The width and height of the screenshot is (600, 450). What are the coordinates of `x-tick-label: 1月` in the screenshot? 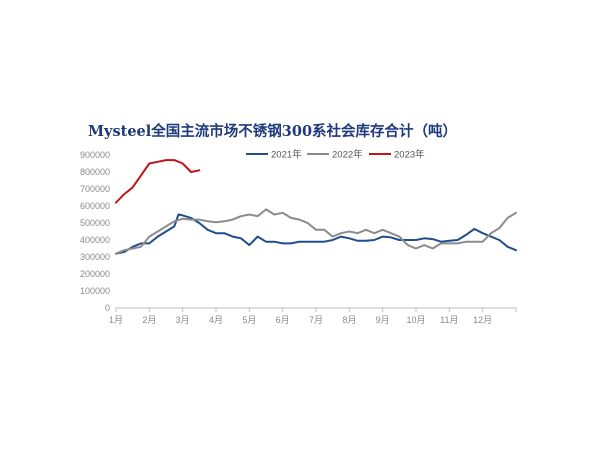 It's located at (116, 320).